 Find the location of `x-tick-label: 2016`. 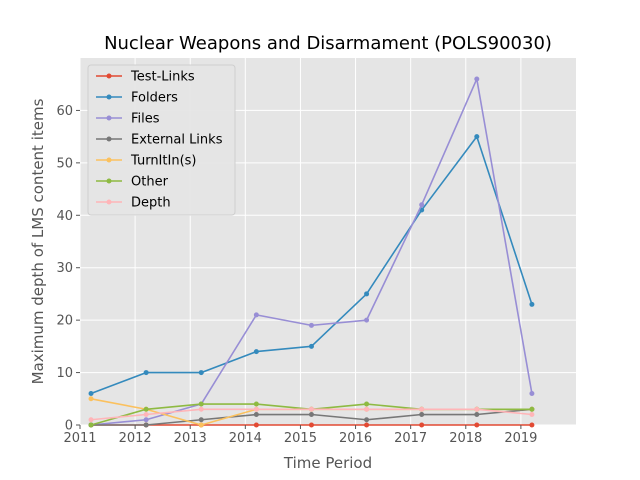

x-tick-label: 2016 is located at coordinates (355, 438).